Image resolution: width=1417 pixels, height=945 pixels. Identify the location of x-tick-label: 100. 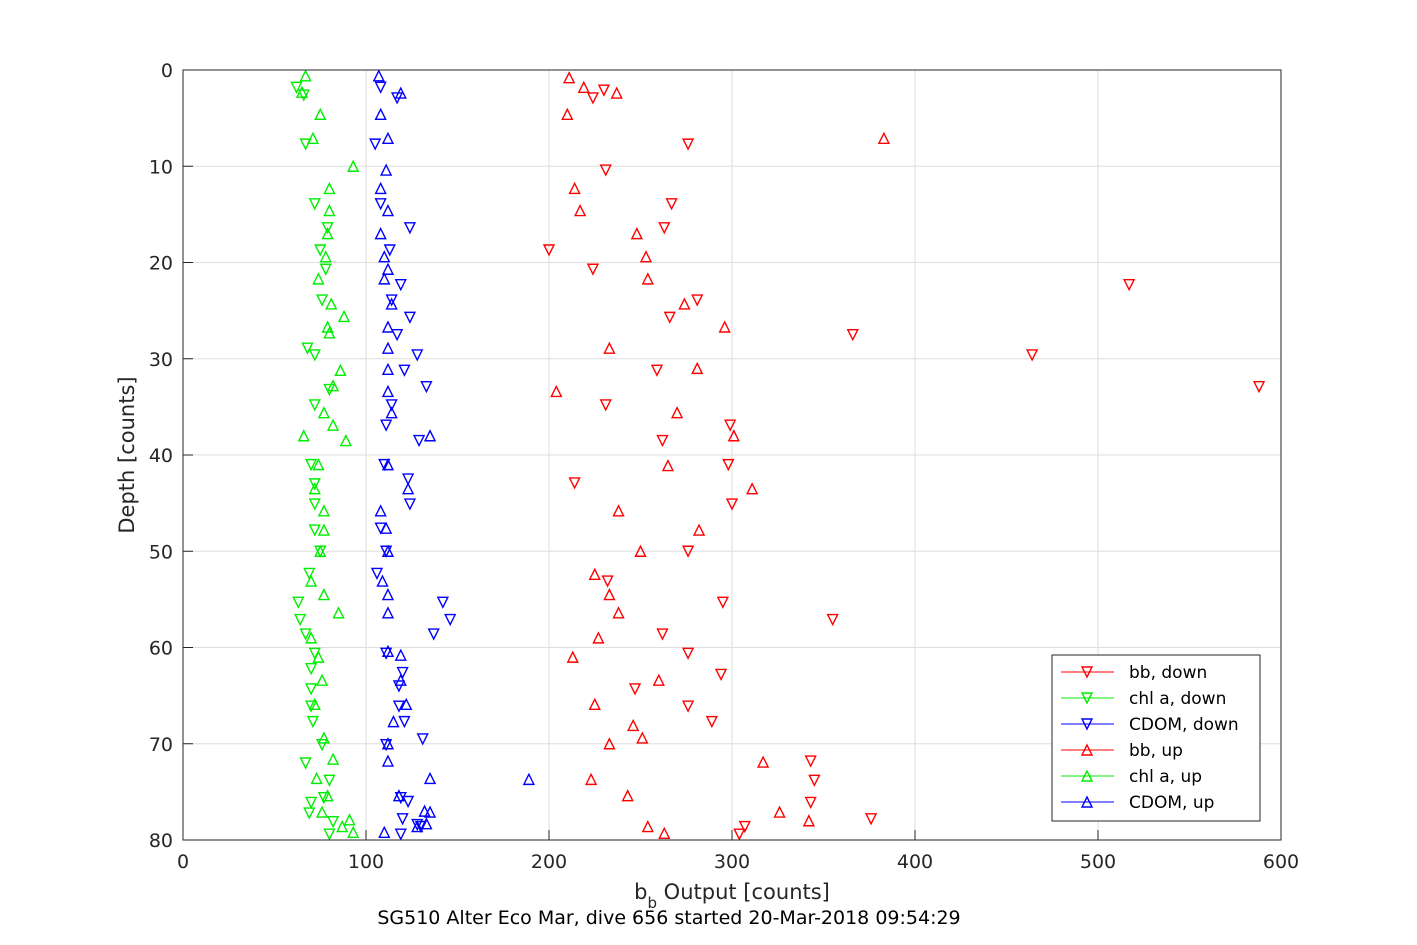
(366, 862).